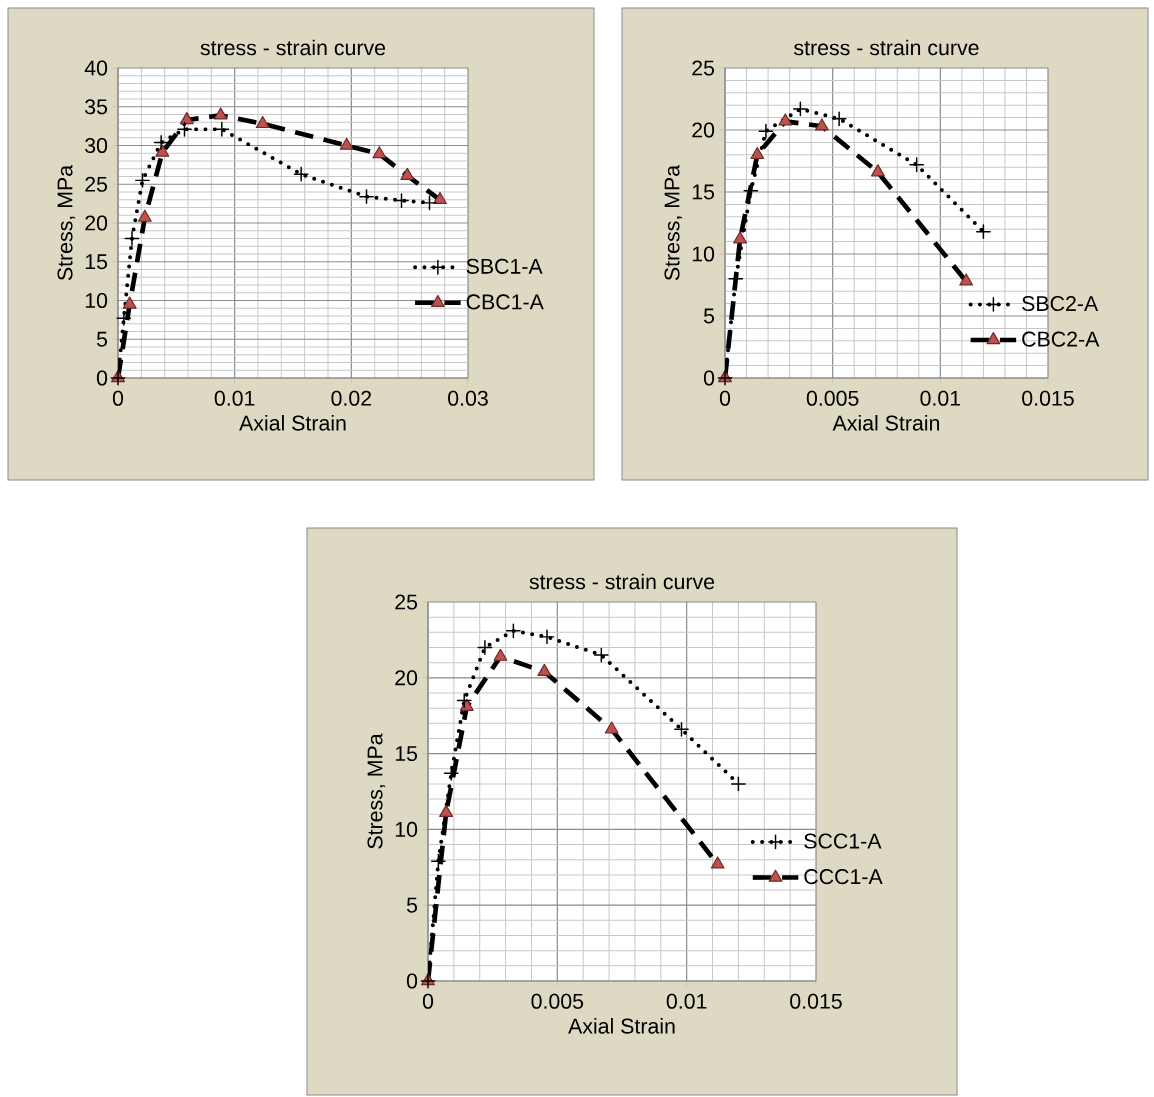  What do you see at coordinates (1060, 303) in the screenshot?
I see `legend-label: SBC2-A` at bounding box center [1060, 303].